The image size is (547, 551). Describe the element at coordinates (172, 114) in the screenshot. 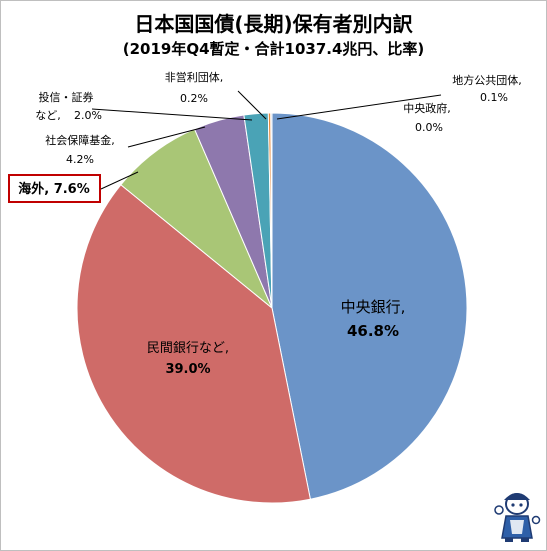

I see `leader-line-investment-trusts` at that location.